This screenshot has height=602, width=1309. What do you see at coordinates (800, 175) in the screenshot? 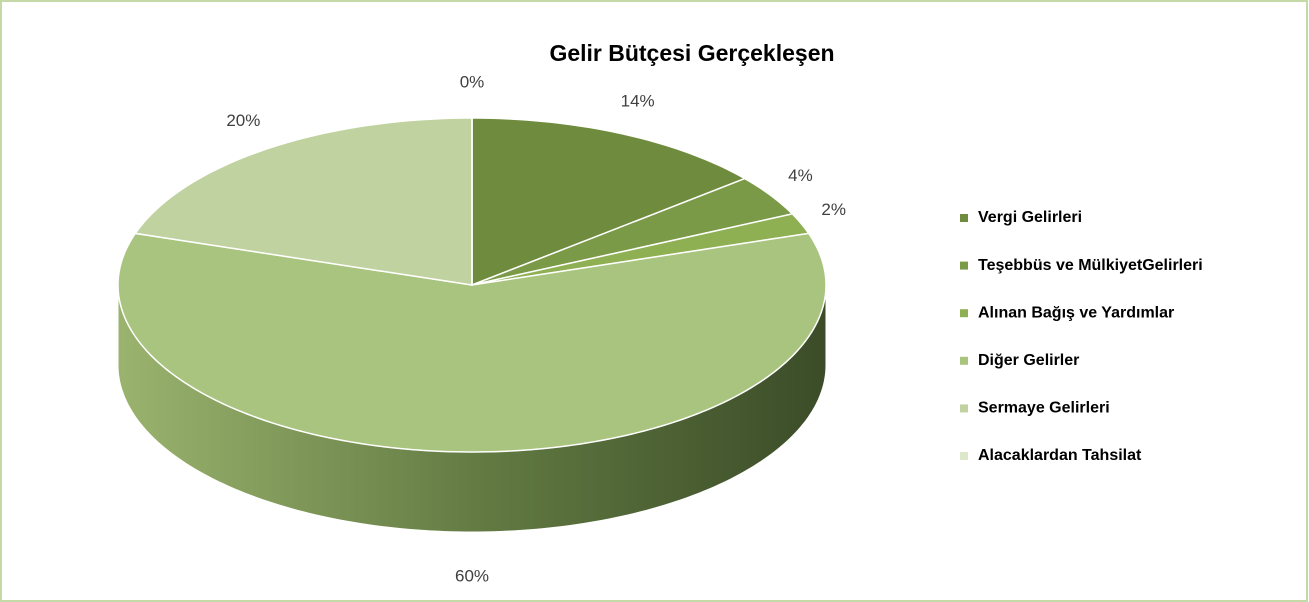
I see `data-label: 4%` at bounding box center [800, 175].